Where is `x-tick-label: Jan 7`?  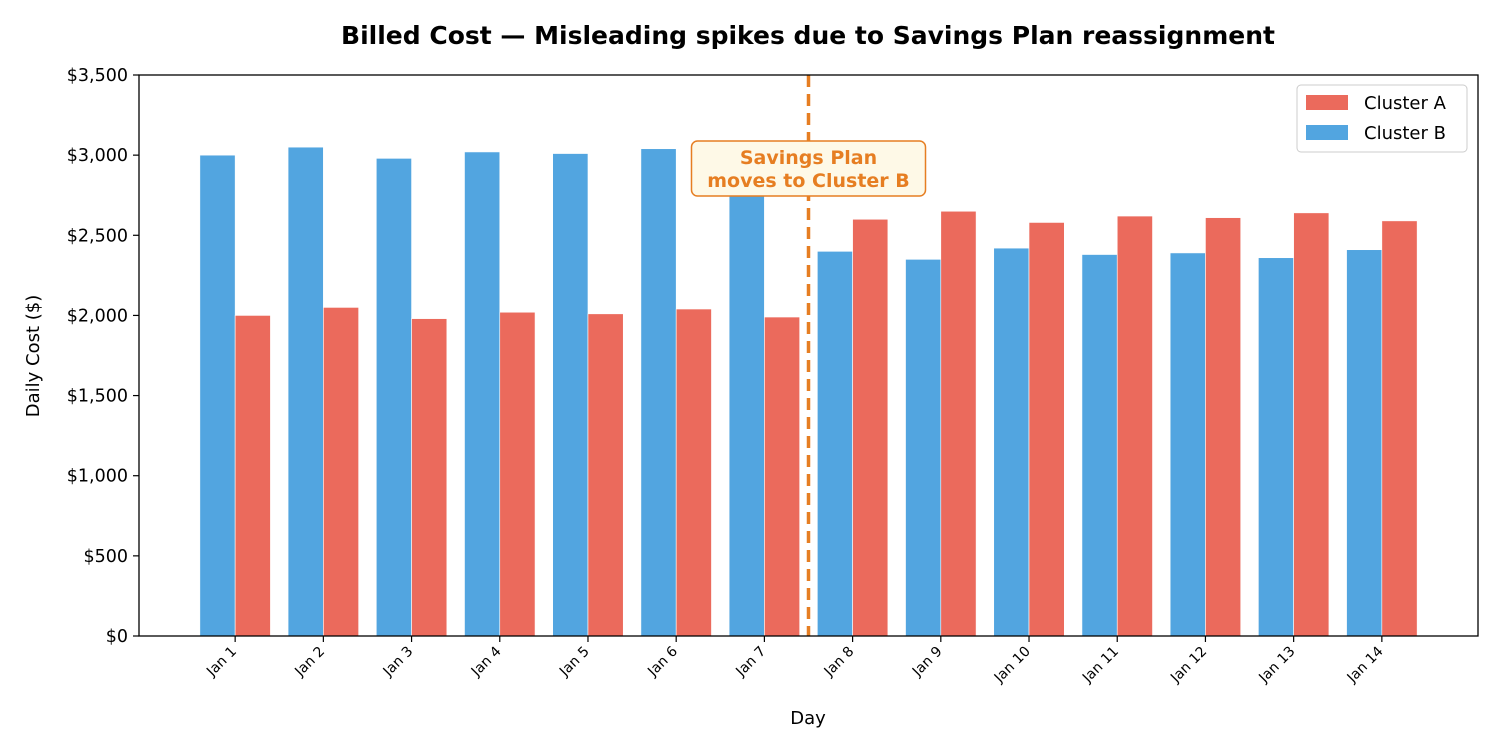
x-tick-label: Jan 7 is located at coordinates (750, 662).